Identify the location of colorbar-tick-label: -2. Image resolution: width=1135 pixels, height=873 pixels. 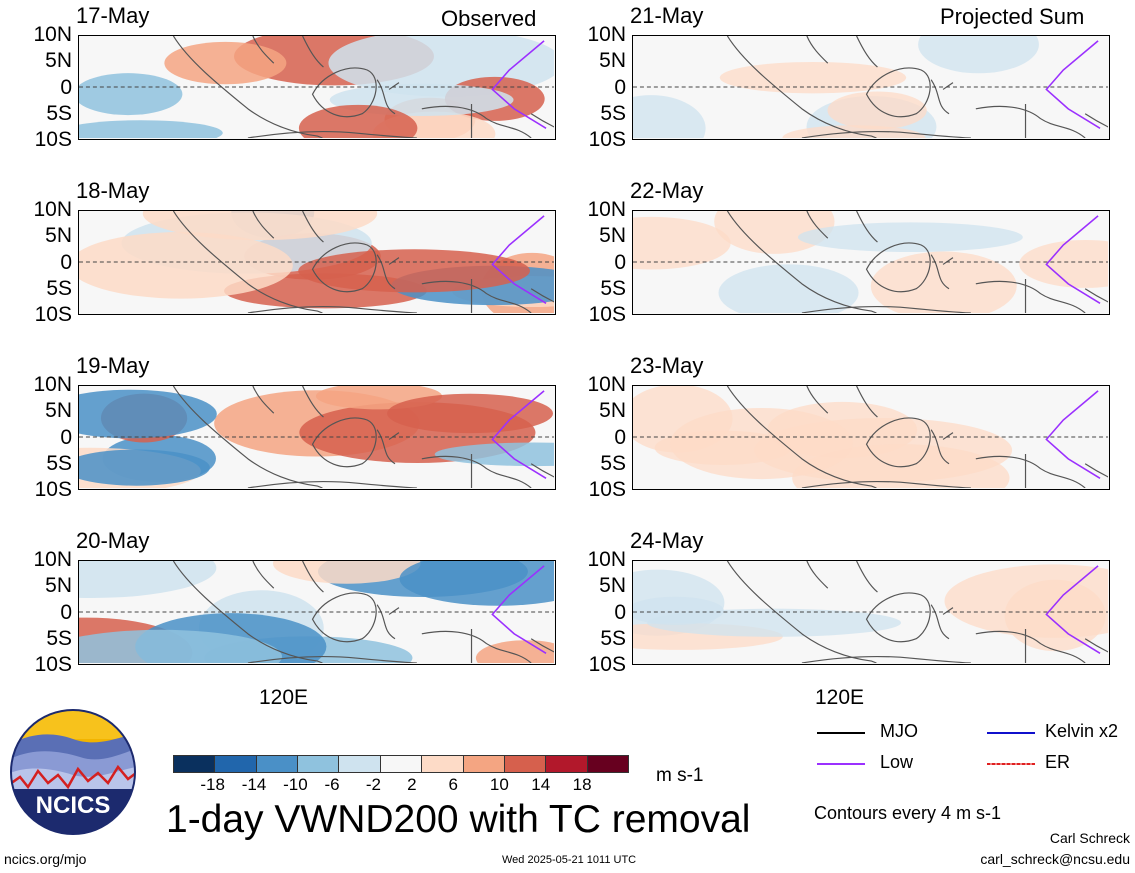
(373, 784).